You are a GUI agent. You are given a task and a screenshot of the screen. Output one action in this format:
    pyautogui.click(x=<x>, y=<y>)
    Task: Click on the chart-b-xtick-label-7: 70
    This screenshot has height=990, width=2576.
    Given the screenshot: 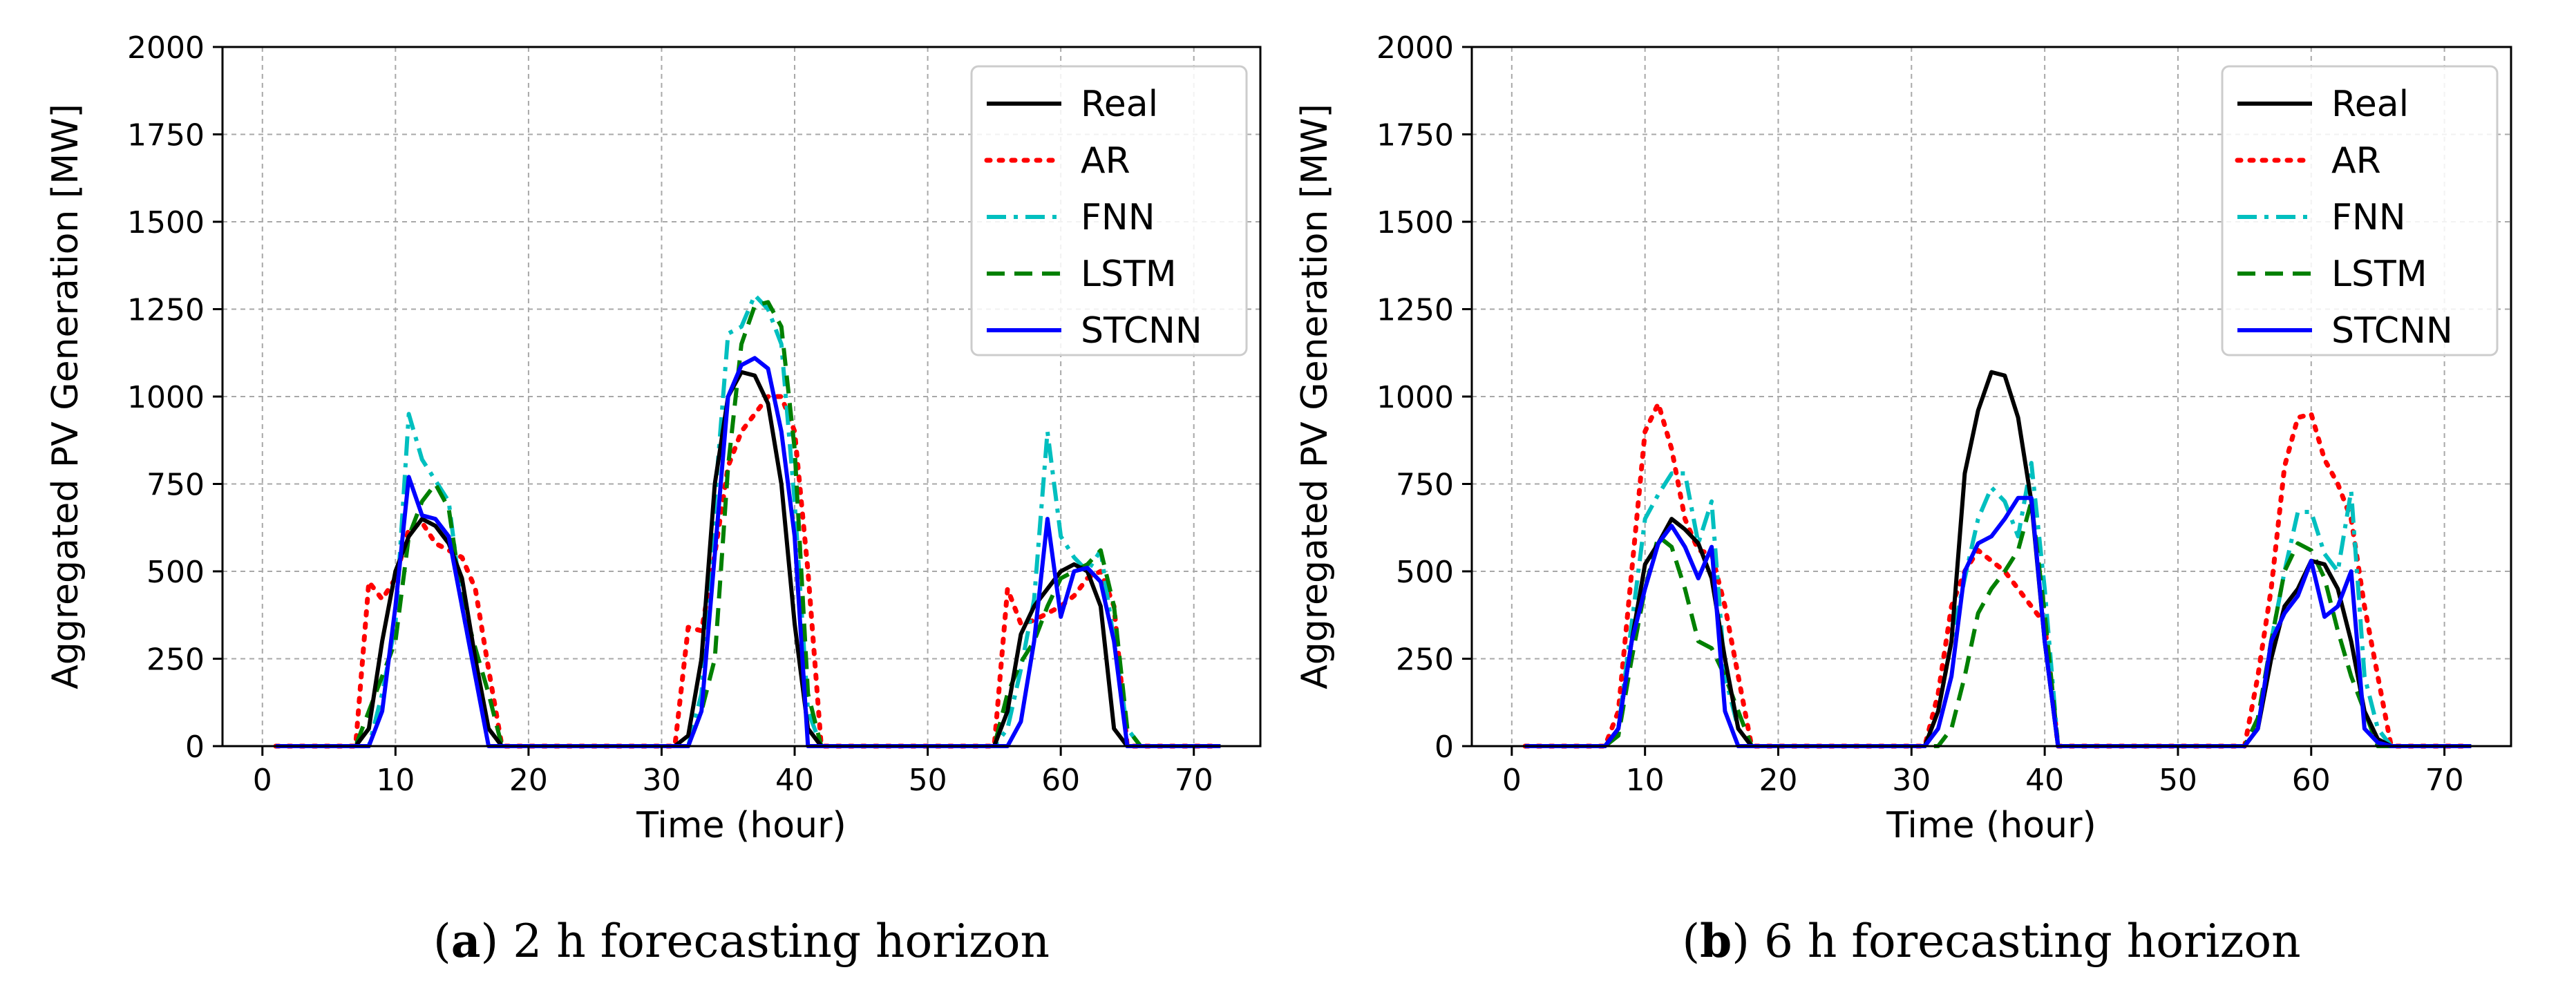 What is the action you would take?
    pyautogui.click(x=2444, y=781)
    